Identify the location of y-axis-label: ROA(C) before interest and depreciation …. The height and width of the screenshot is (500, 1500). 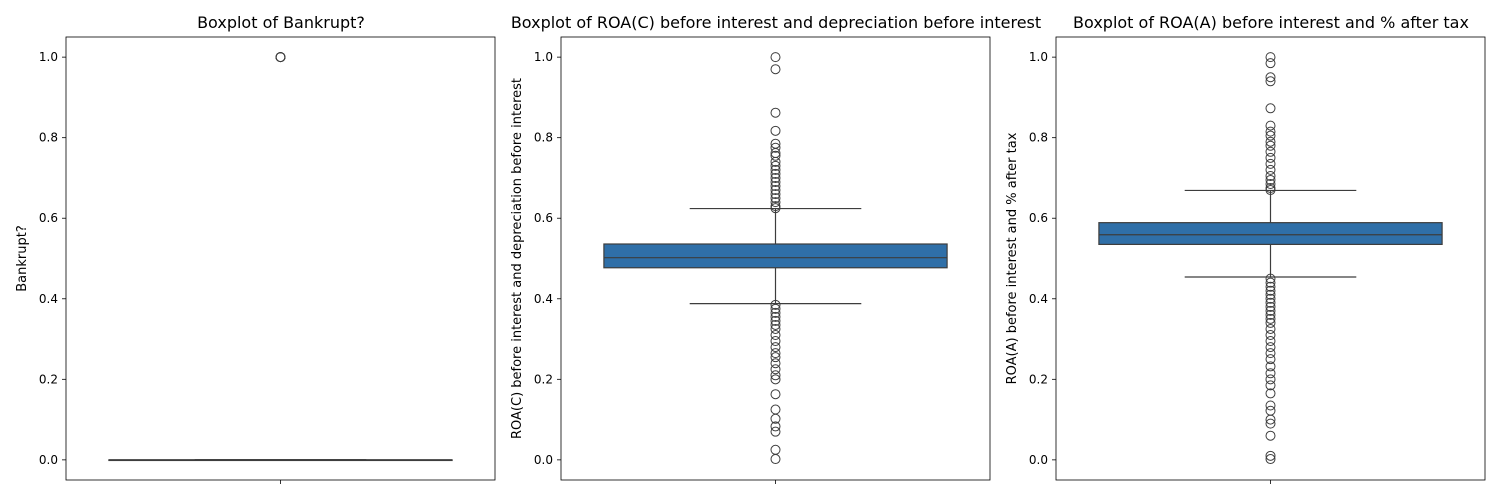
(517, 258).